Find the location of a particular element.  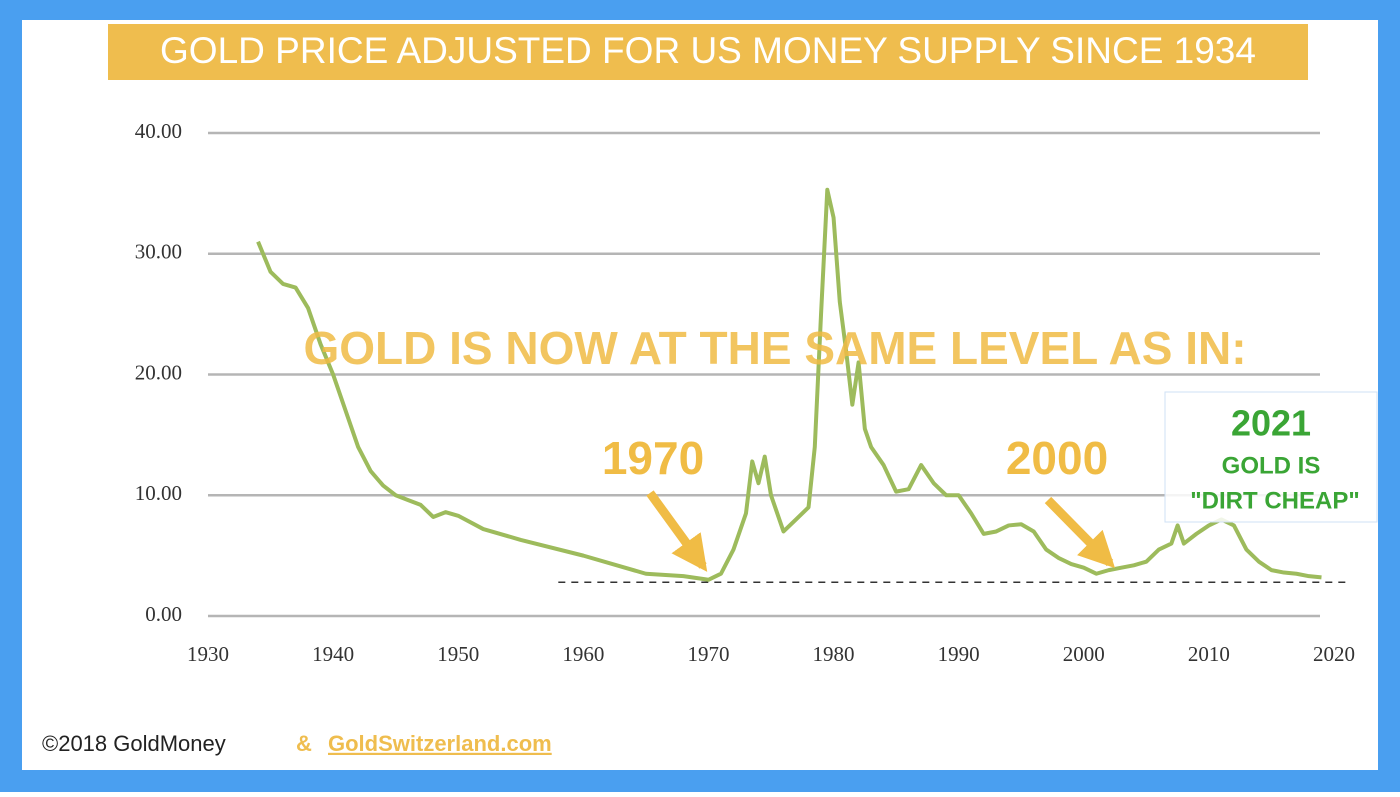

x-tick-label: 2010 is located at coordinates (1209, 654).